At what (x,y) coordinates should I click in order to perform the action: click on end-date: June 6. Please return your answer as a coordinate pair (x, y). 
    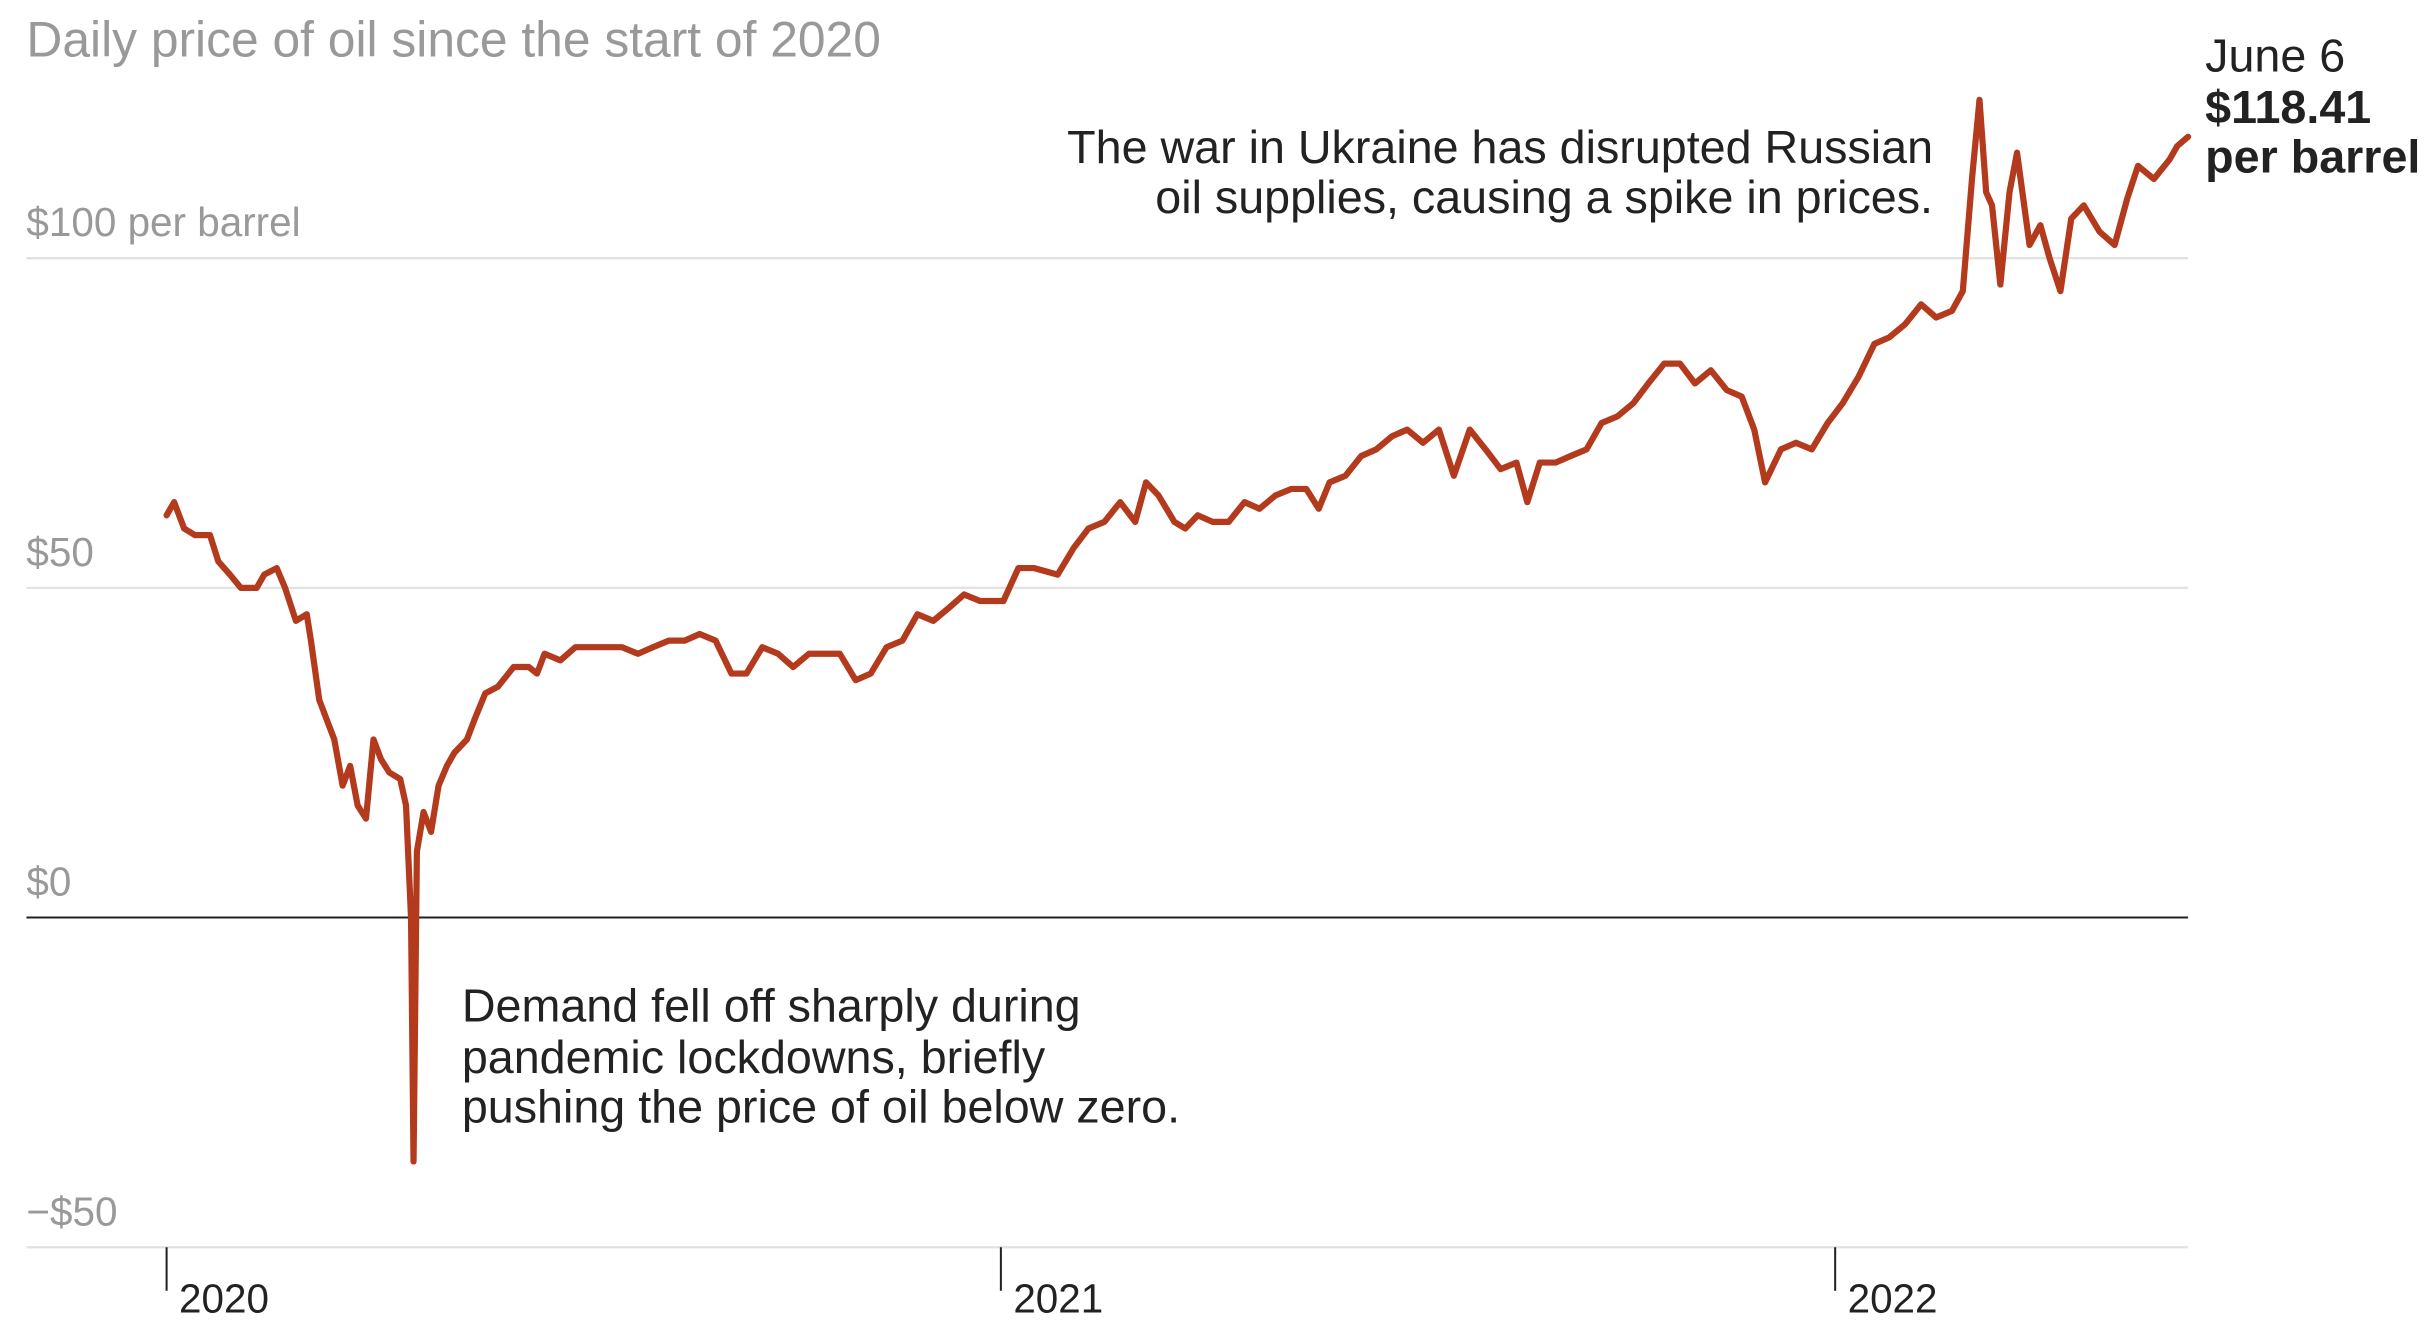
    Looking at the image, I should click on (2275, 55).